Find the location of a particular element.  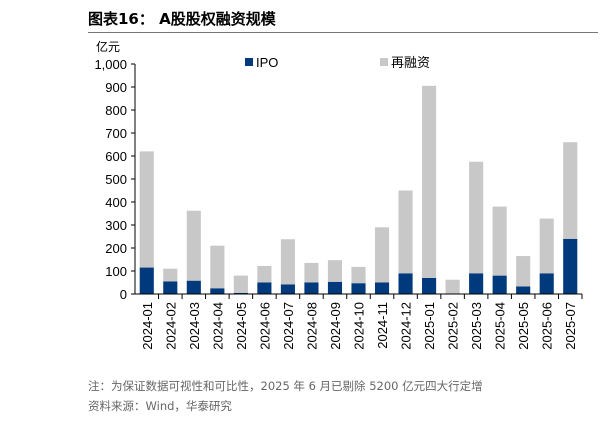

x-tick-label: 2024-11 is located at coordinates (382, 325).